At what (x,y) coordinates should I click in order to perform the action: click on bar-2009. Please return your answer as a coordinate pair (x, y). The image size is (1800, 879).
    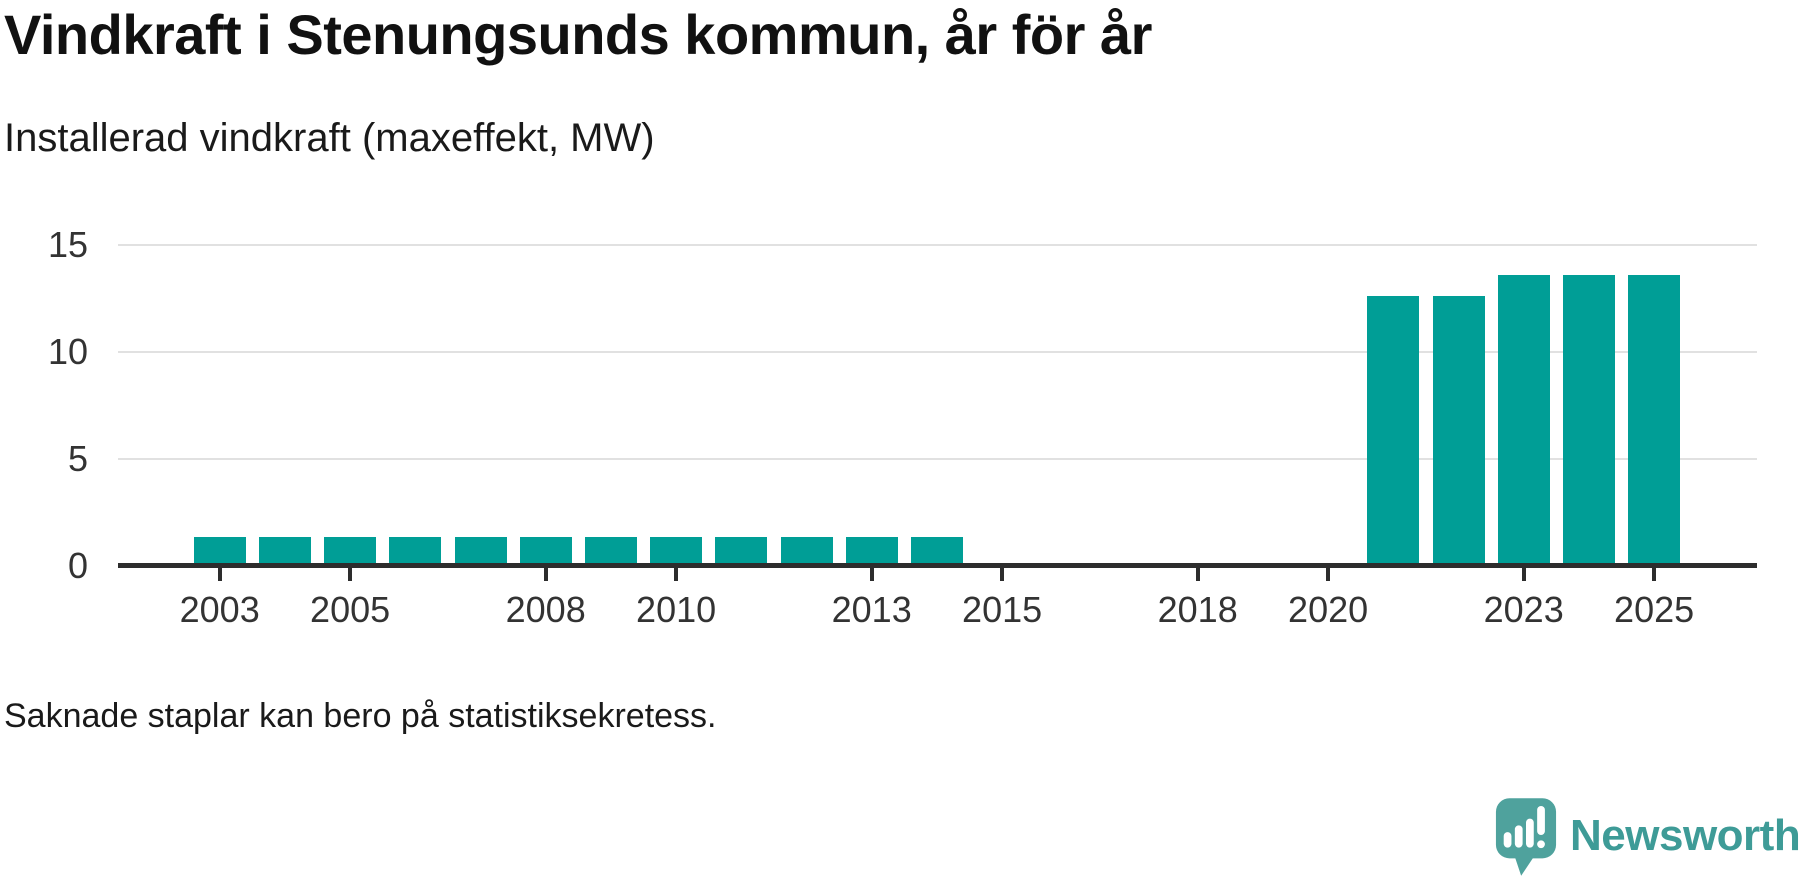
    Looking at the image, I should click on (610, 550).